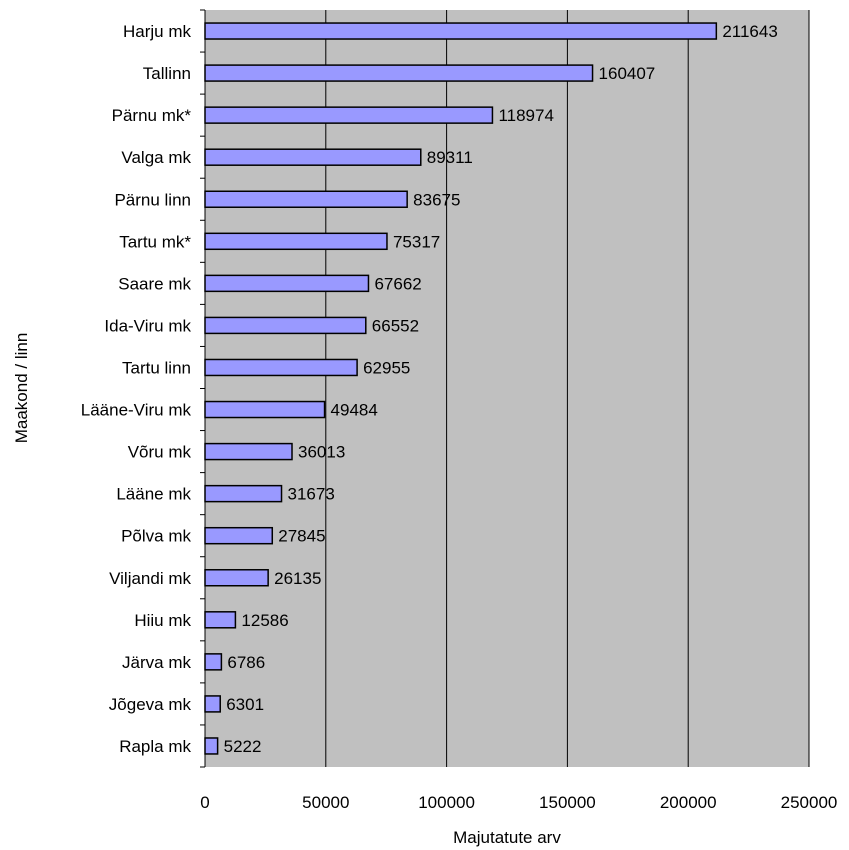  Describe the element at coordinates (507, 837) in the screenshot. I see `x-axis-title: Majutatute arv` at that location.